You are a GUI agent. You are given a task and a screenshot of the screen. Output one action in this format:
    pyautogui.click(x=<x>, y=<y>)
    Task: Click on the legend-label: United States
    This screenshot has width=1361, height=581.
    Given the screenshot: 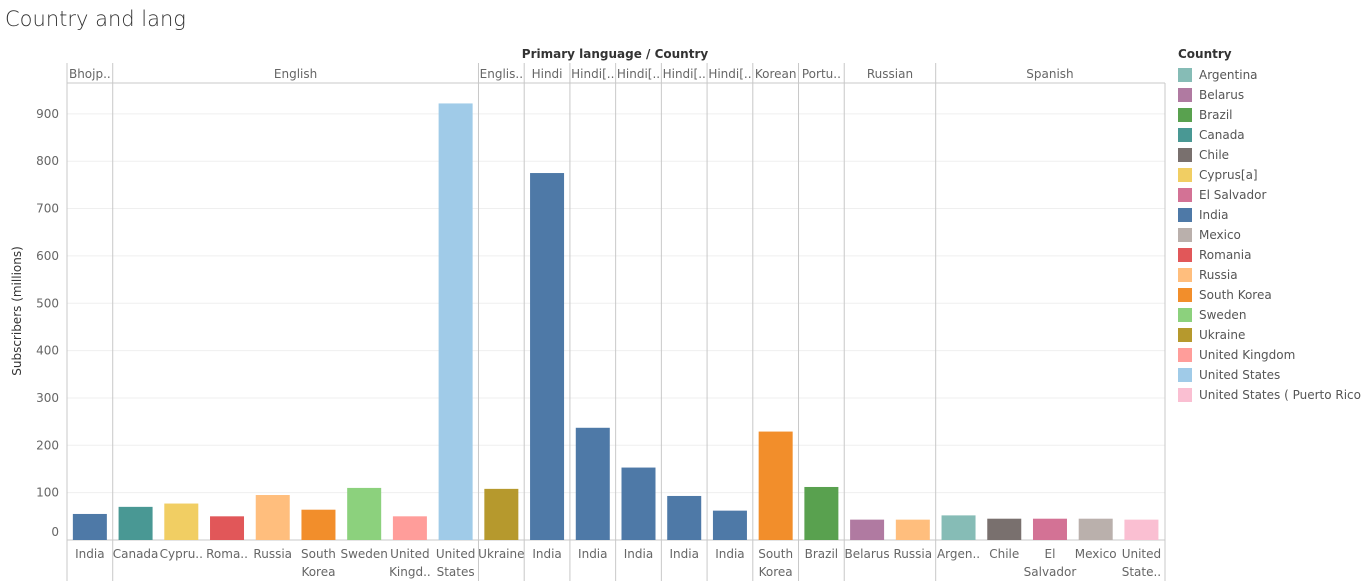 What is the action you would take?
    pyautogui.click(x=1240, y=375)
    